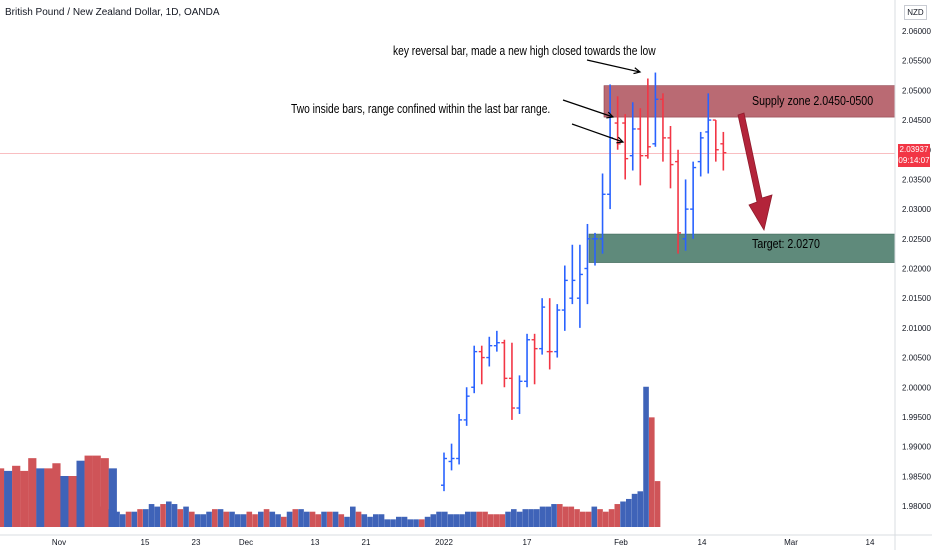 Image resolution: width=932 pixels, height=550 pixels. I want to click on arrow-inside-bar-1-head, so click(610, 115).